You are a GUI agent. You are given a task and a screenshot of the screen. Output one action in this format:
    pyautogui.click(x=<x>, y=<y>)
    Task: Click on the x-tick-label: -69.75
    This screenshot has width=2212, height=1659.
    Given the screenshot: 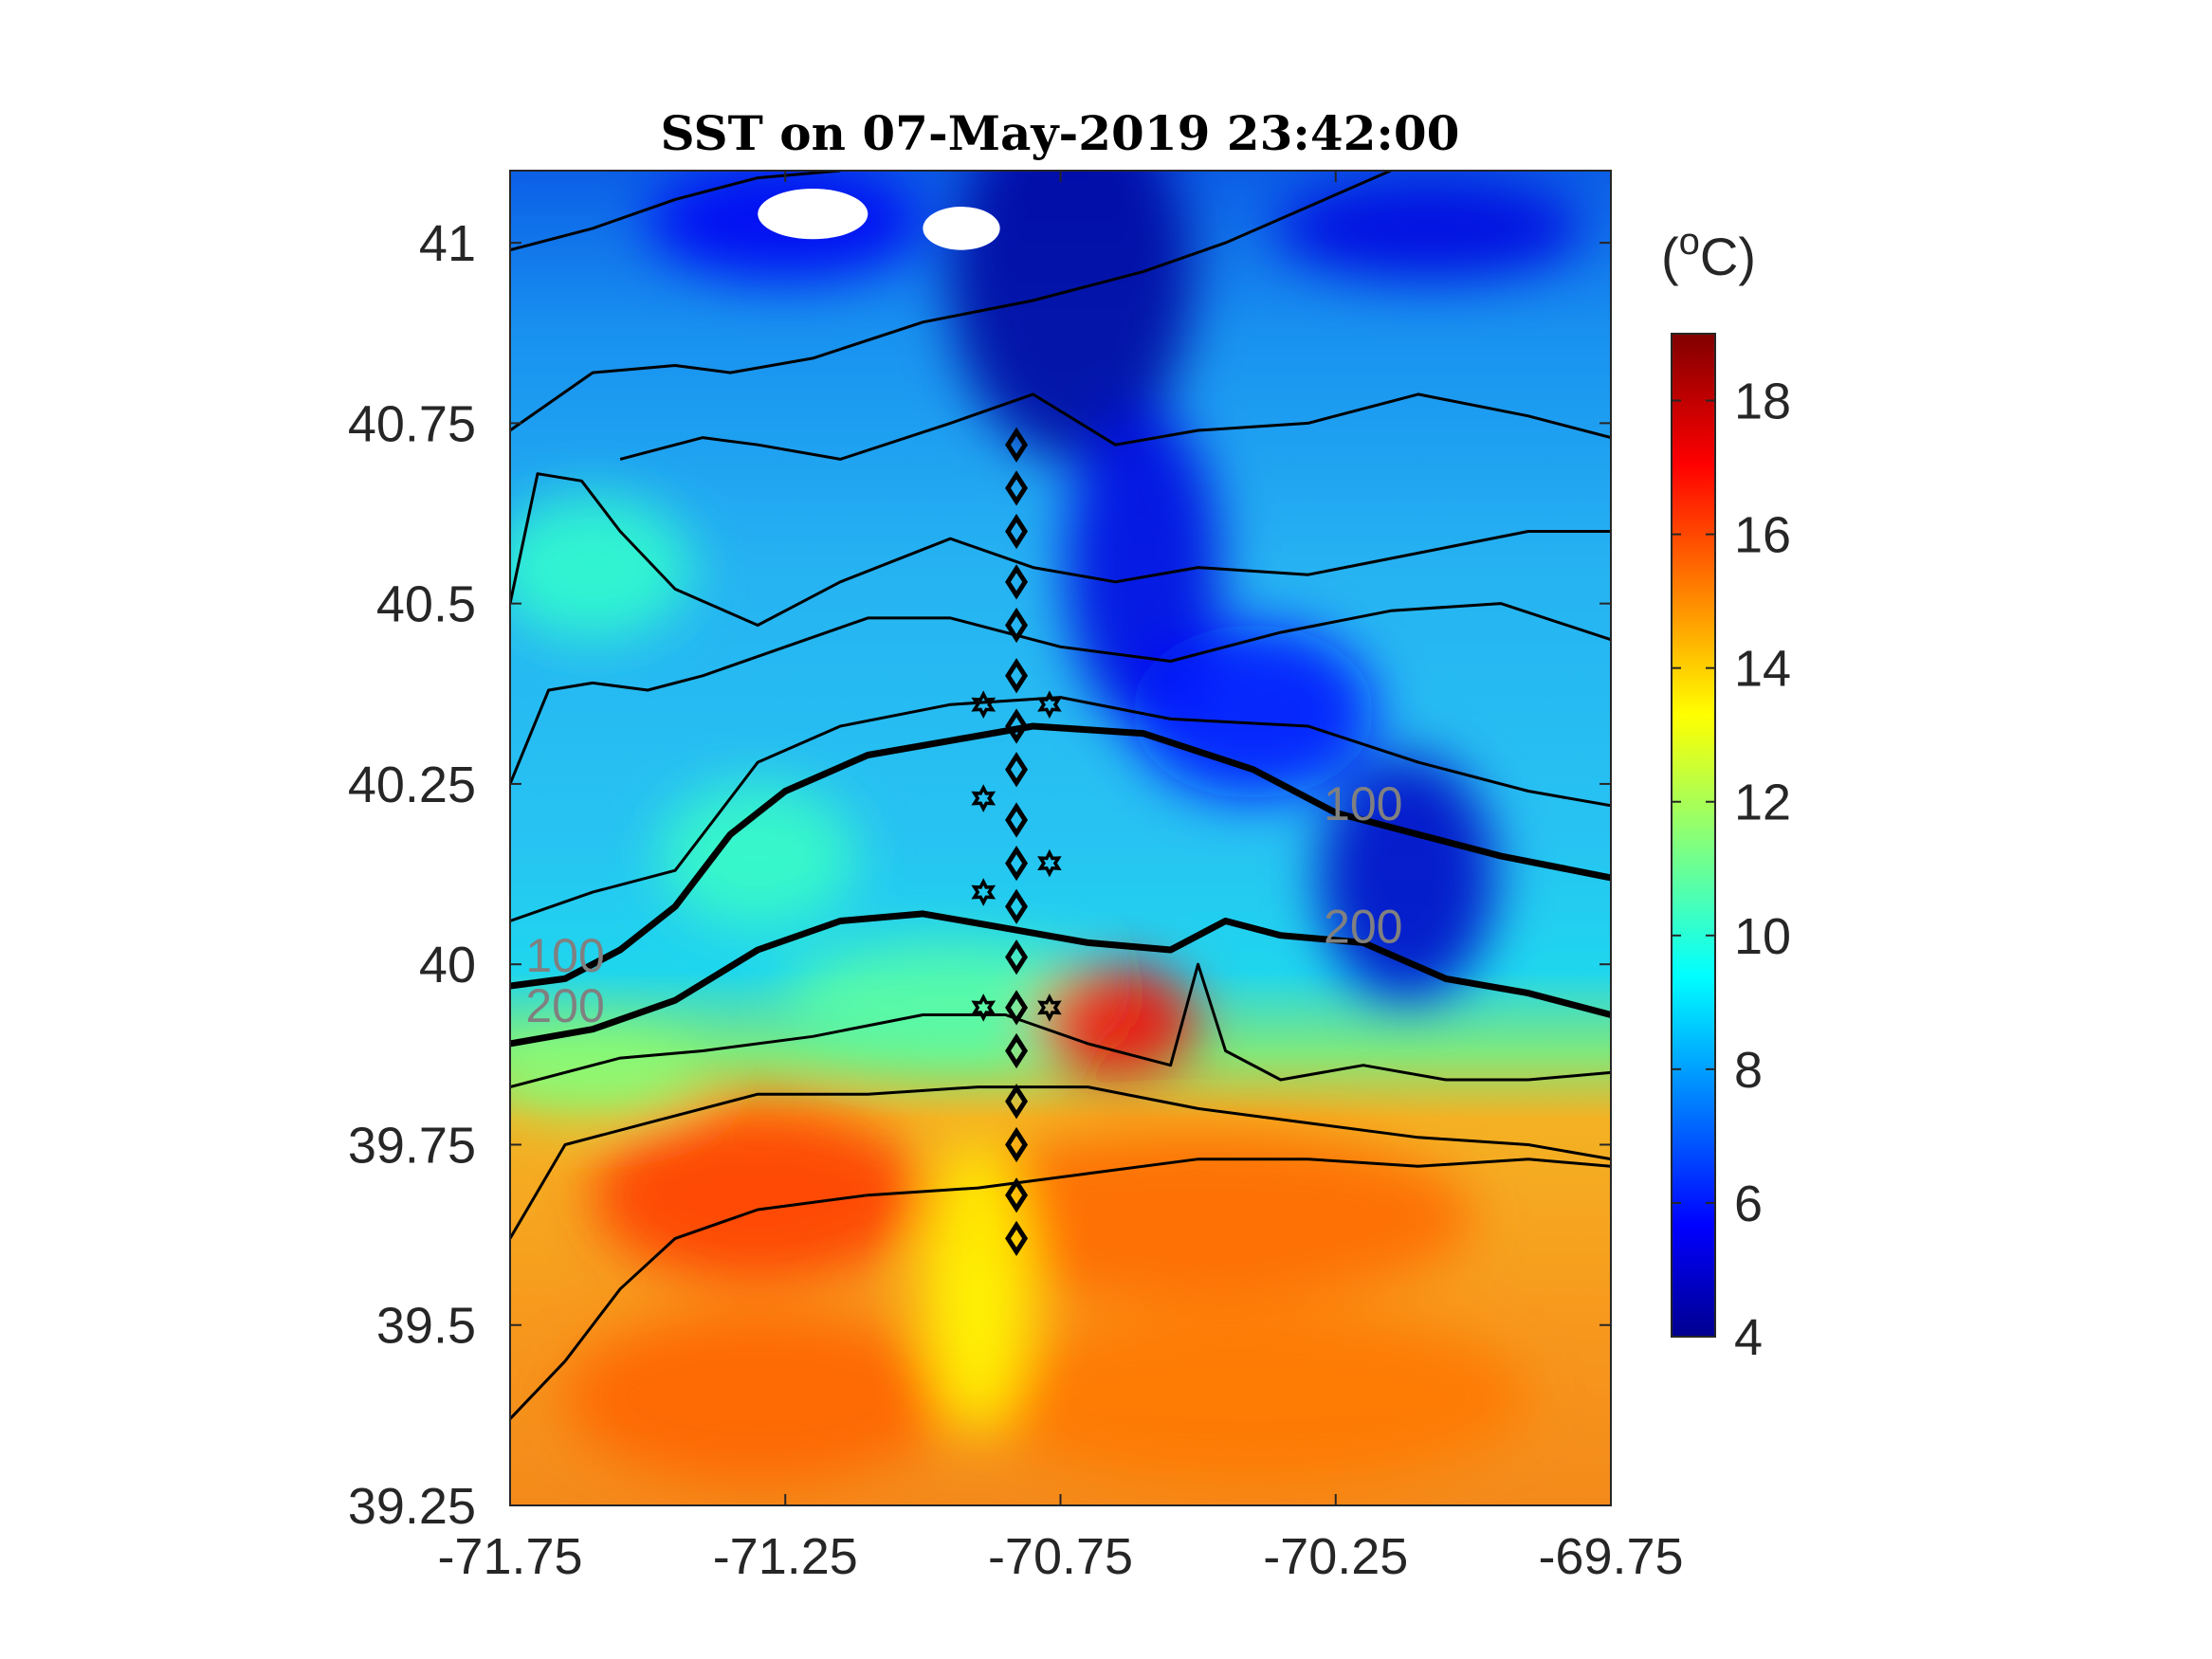 What is the action you would take?
    pyautogui.click(x=1610, y=1556)
    